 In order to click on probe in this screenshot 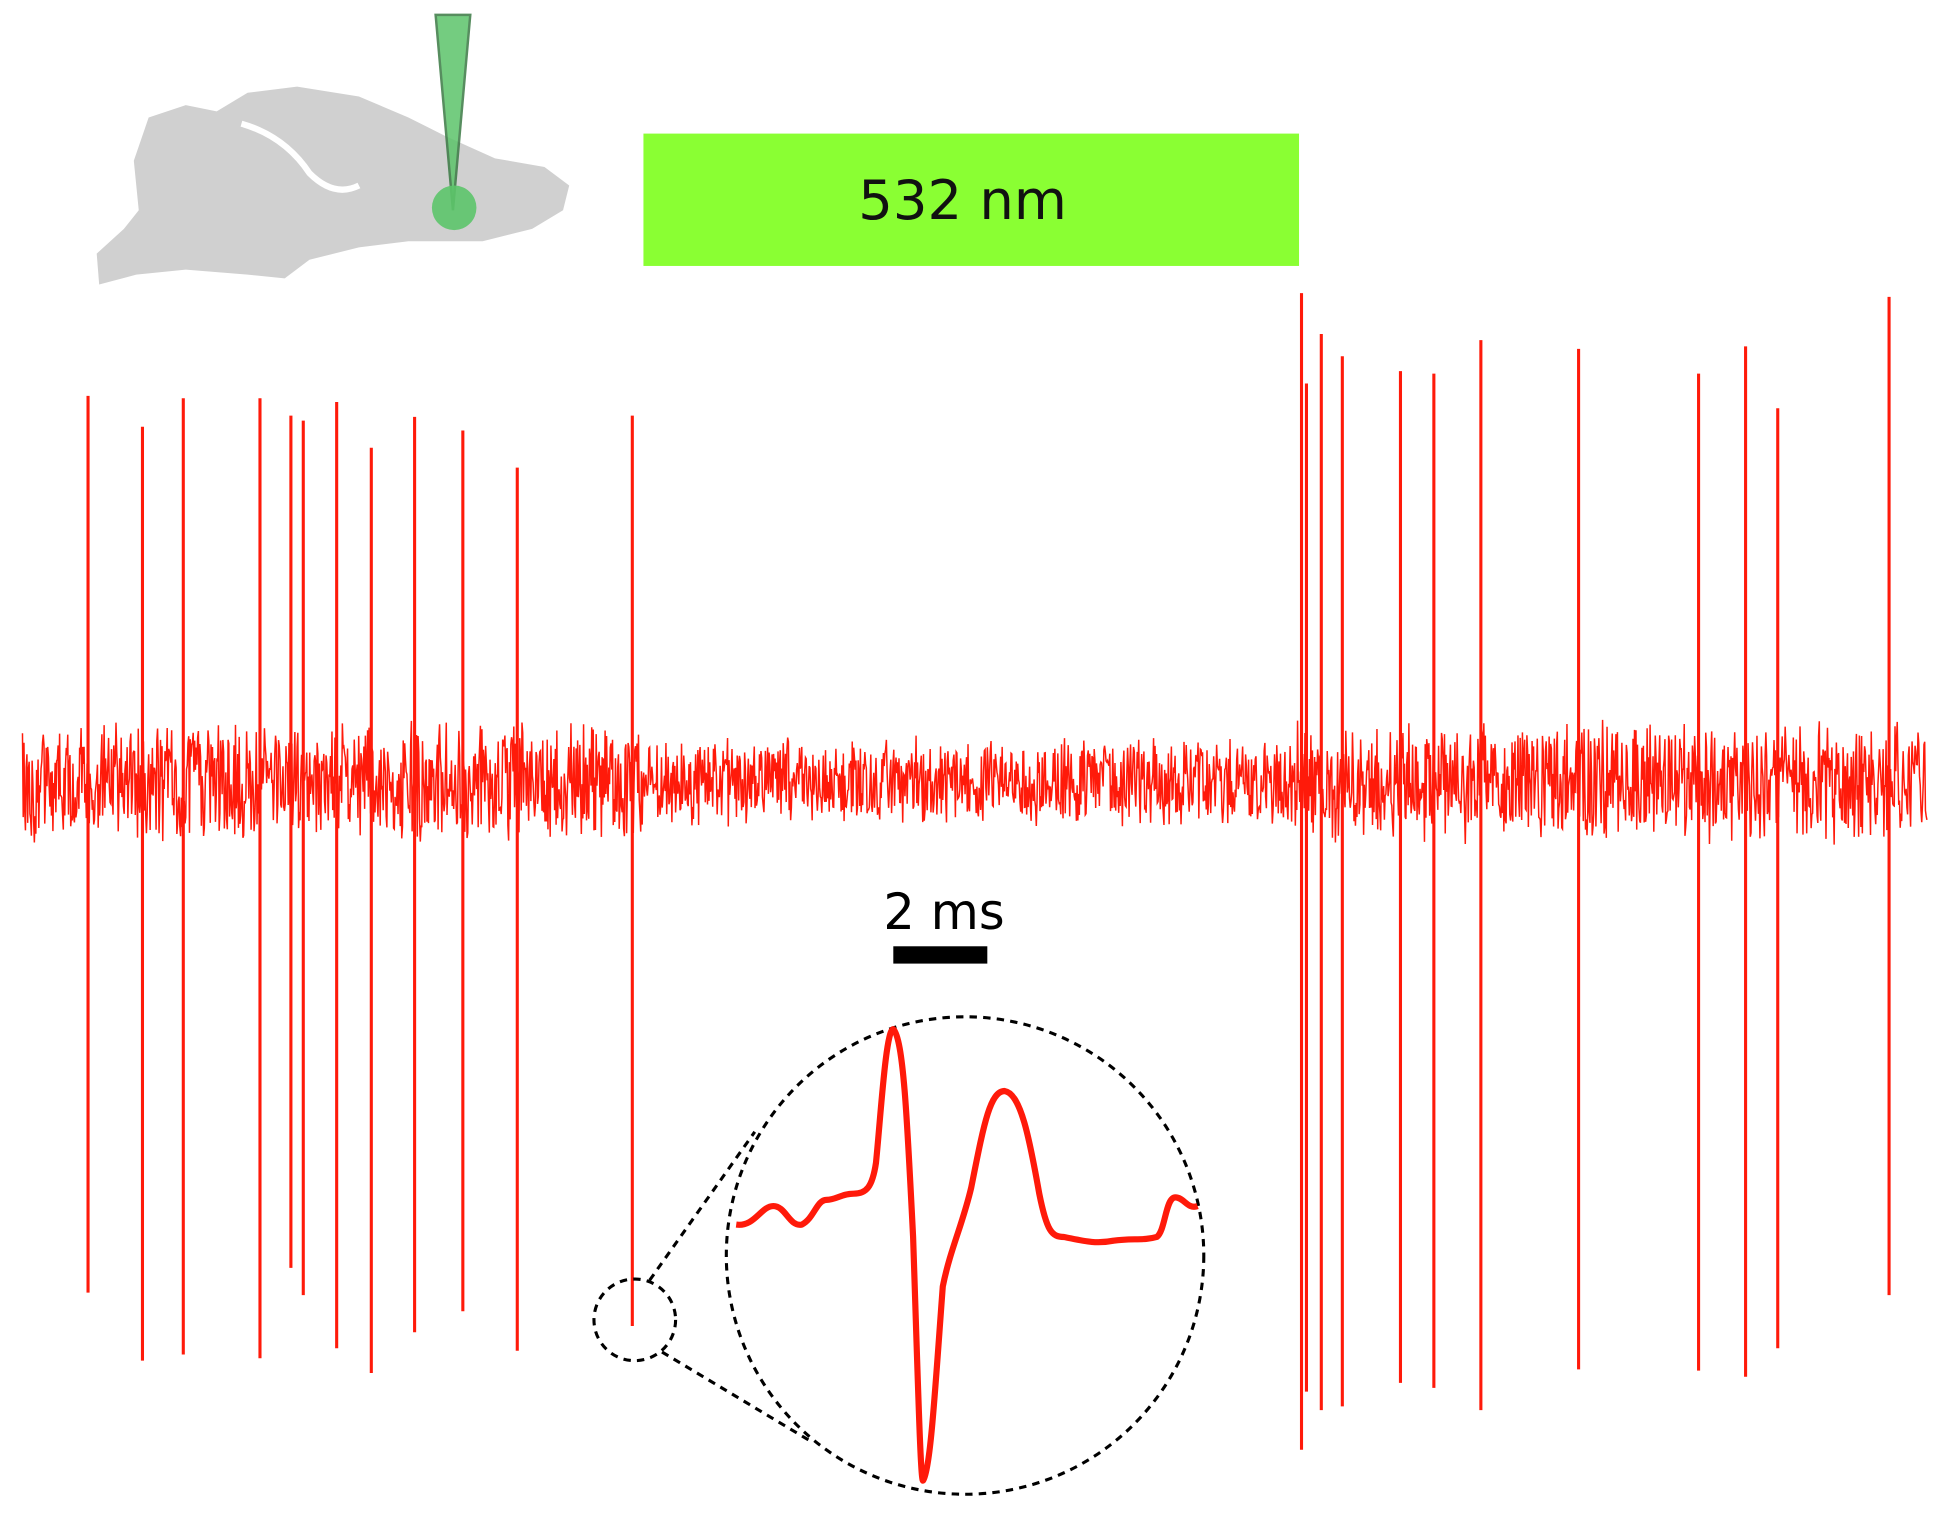, I will do `click(453, 112)`.